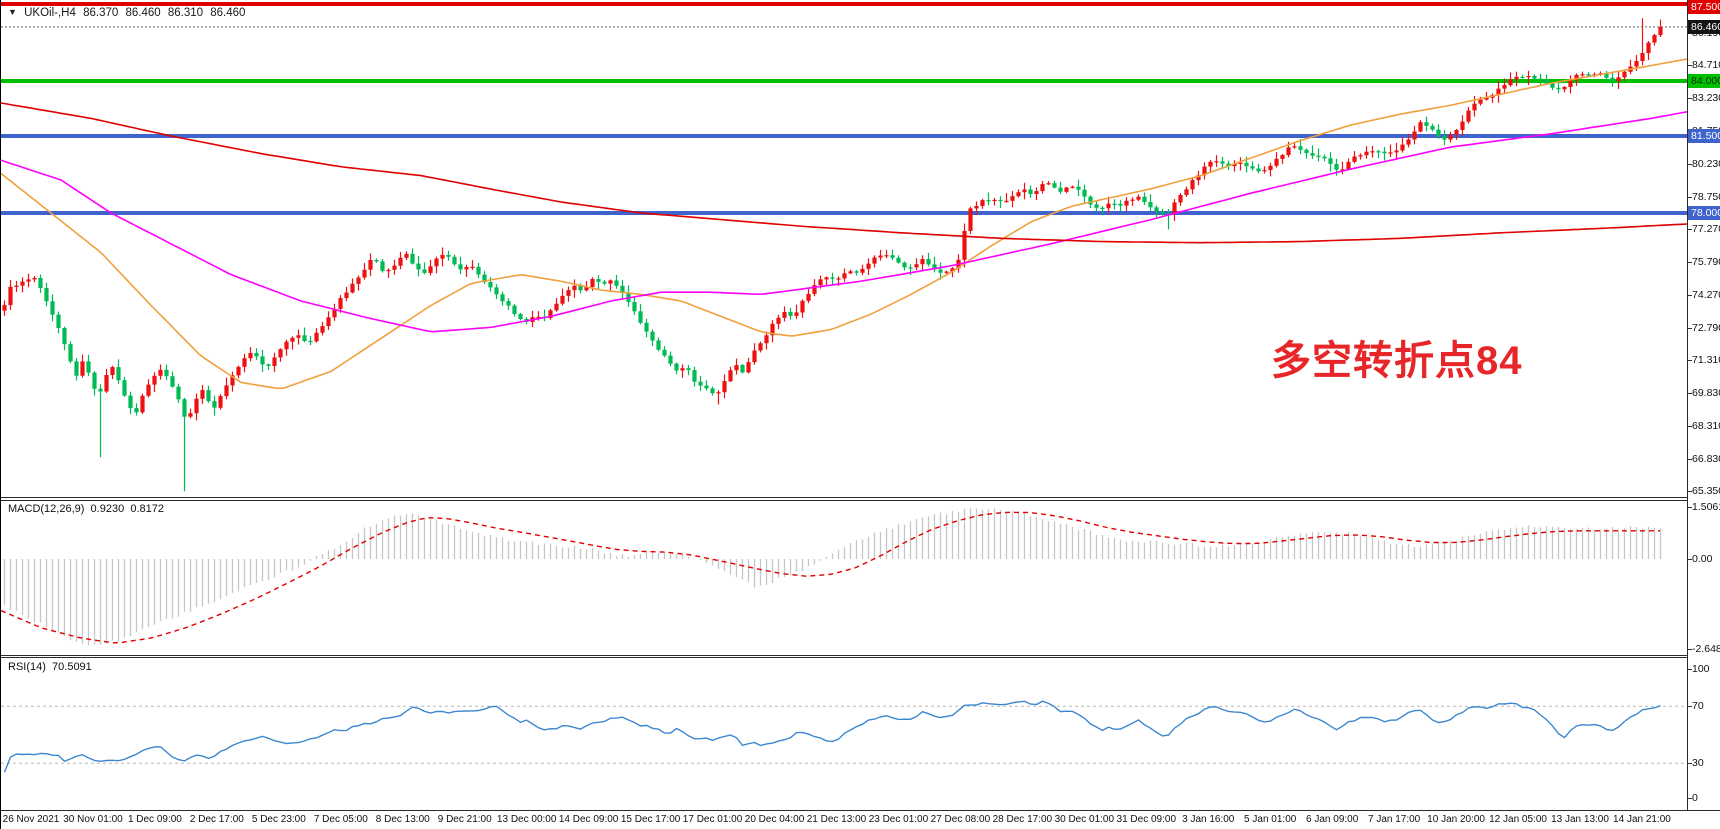 This screenshot has width=1720, height=829. Describe the element at coordinates (185, 13) in the screenshot. I see `ohlc-low: 86.310` at that location.